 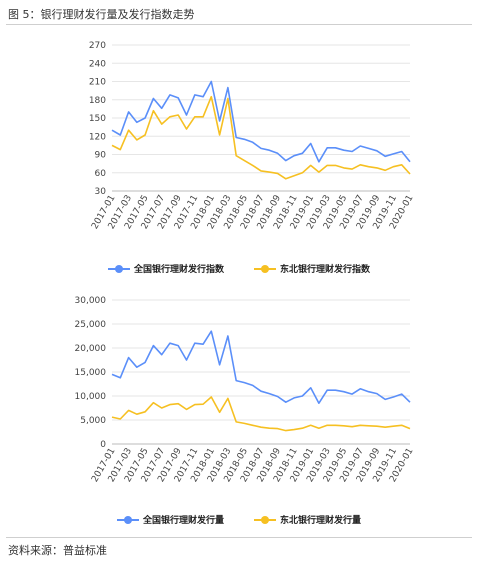 What do you see at coordinates (183, 521) in the screenshot?
I see `legend-national-volume-label: 全国银行理财发行量` at bounding box center [183, 521].